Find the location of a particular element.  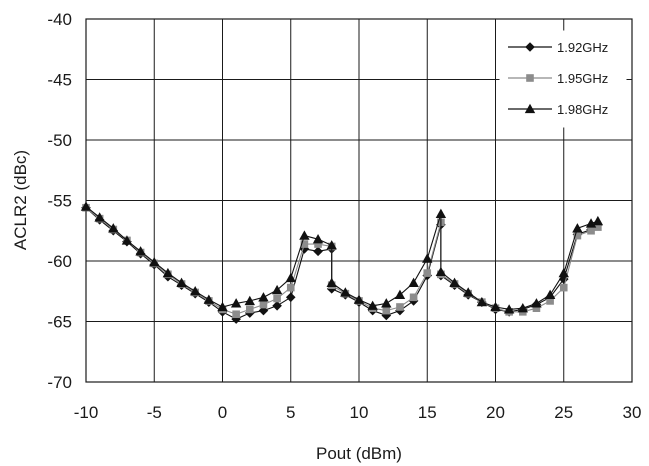

x-tick-label: 20 is located at coordinates (495, 412).